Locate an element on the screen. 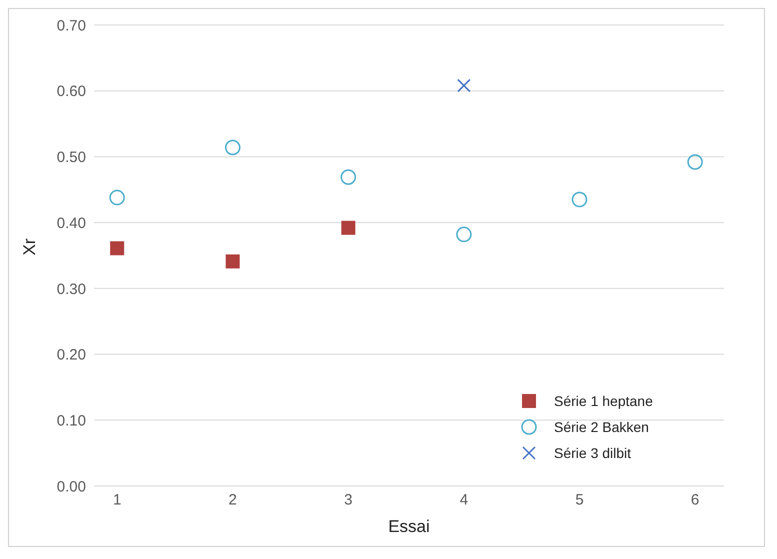  y-tick-label: 0.70 is located at coordinates (71, 25).